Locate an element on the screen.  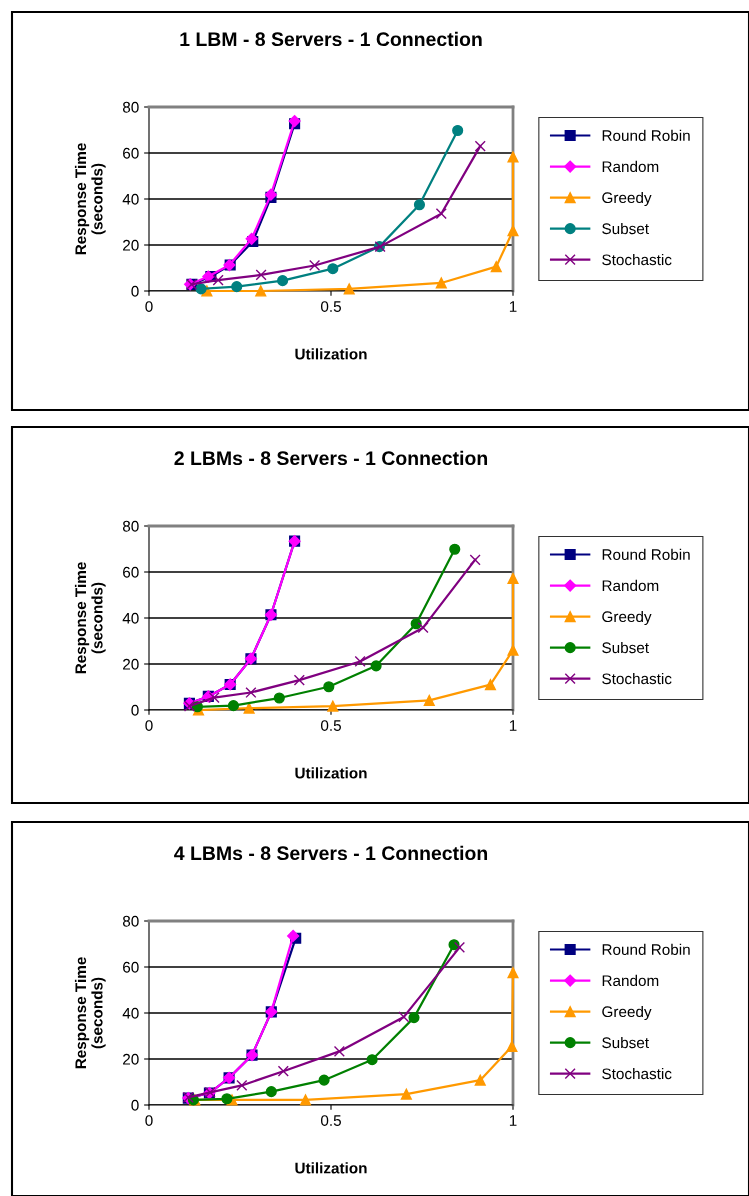
chart-title: 2 LBMs - 8 Servers - 1 Connection is located at coordinates (331, 458).